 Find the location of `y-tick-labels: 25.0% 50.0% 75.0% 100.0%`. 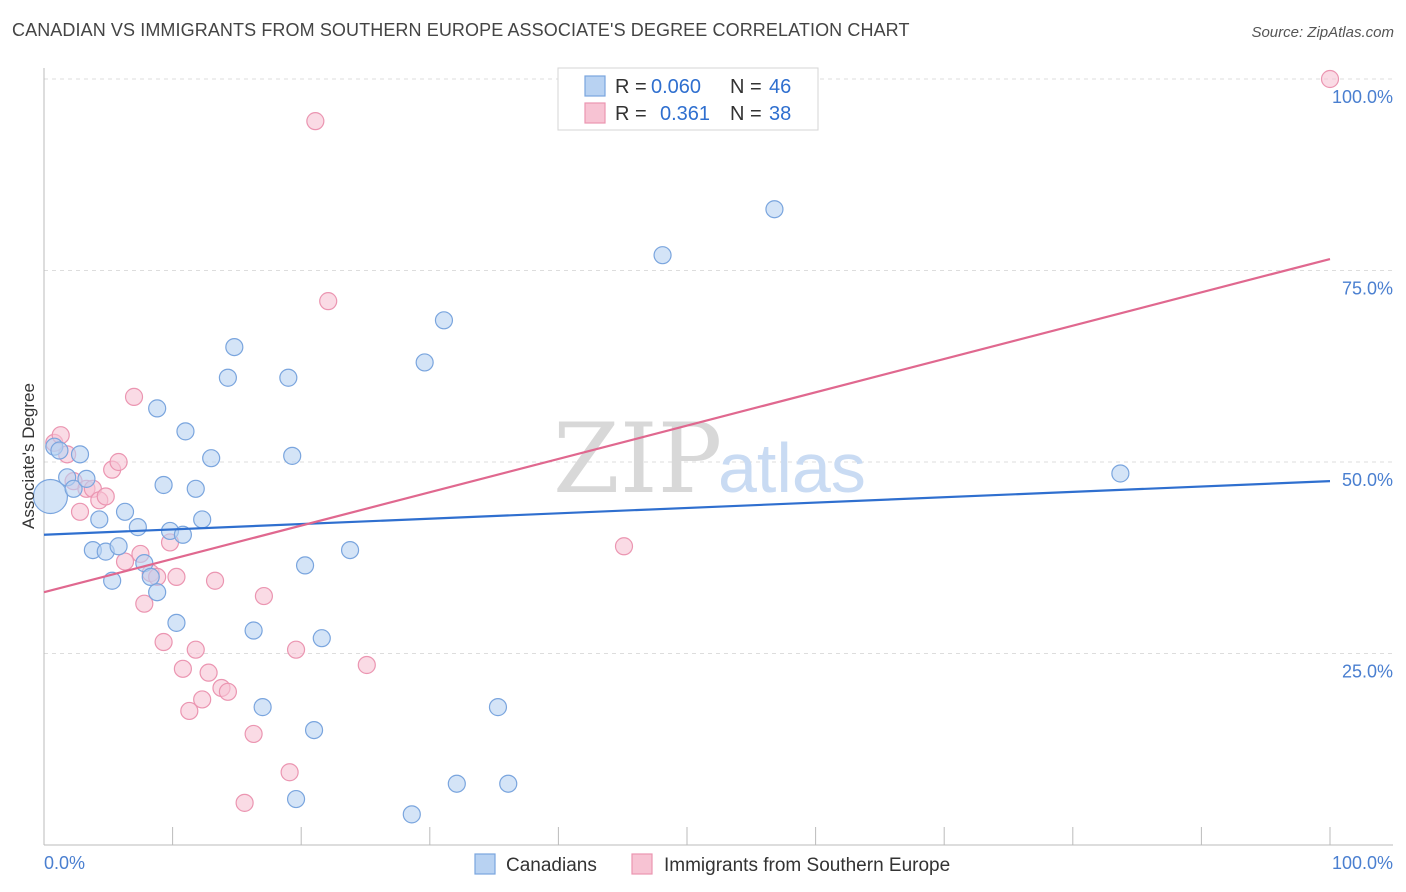

y-tick-labels: 25.0% 50.0% 75.0% 100.0% is located at coordinates (1362, 384).